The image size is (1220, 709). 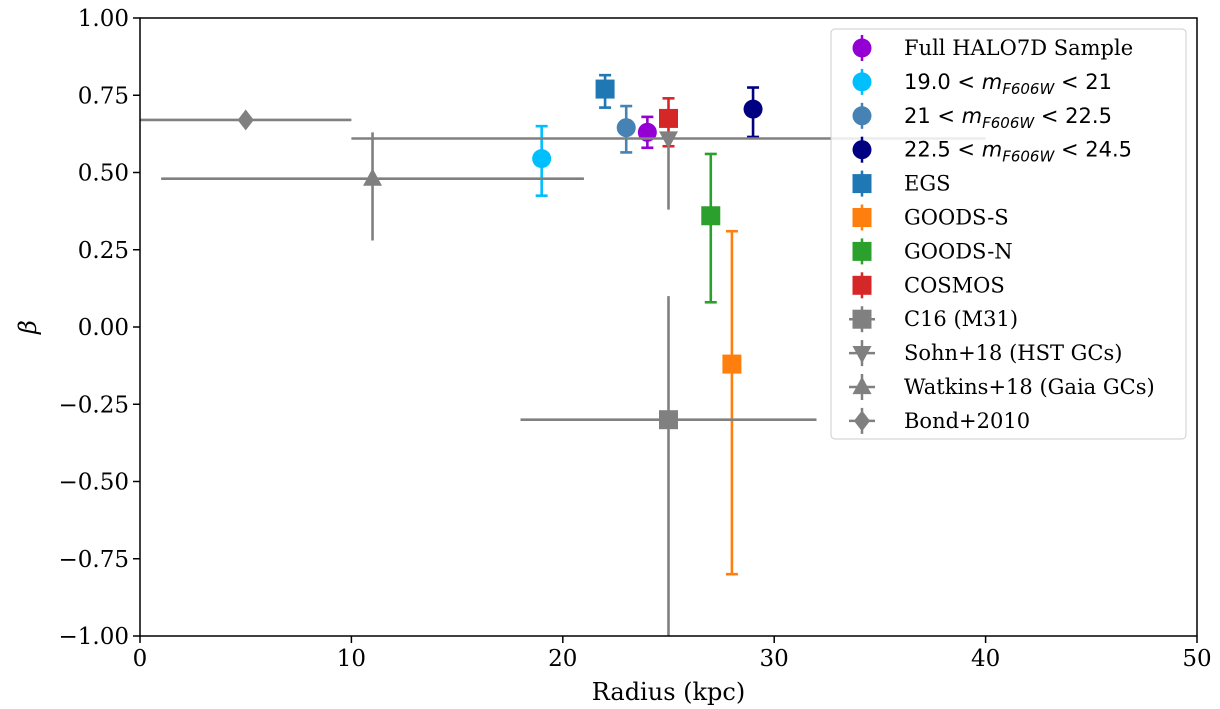 What do you see at coordinates (967, 421) in the screenshot?
I see `legend-label: Bond+2010` at bounding box center [967, 421].